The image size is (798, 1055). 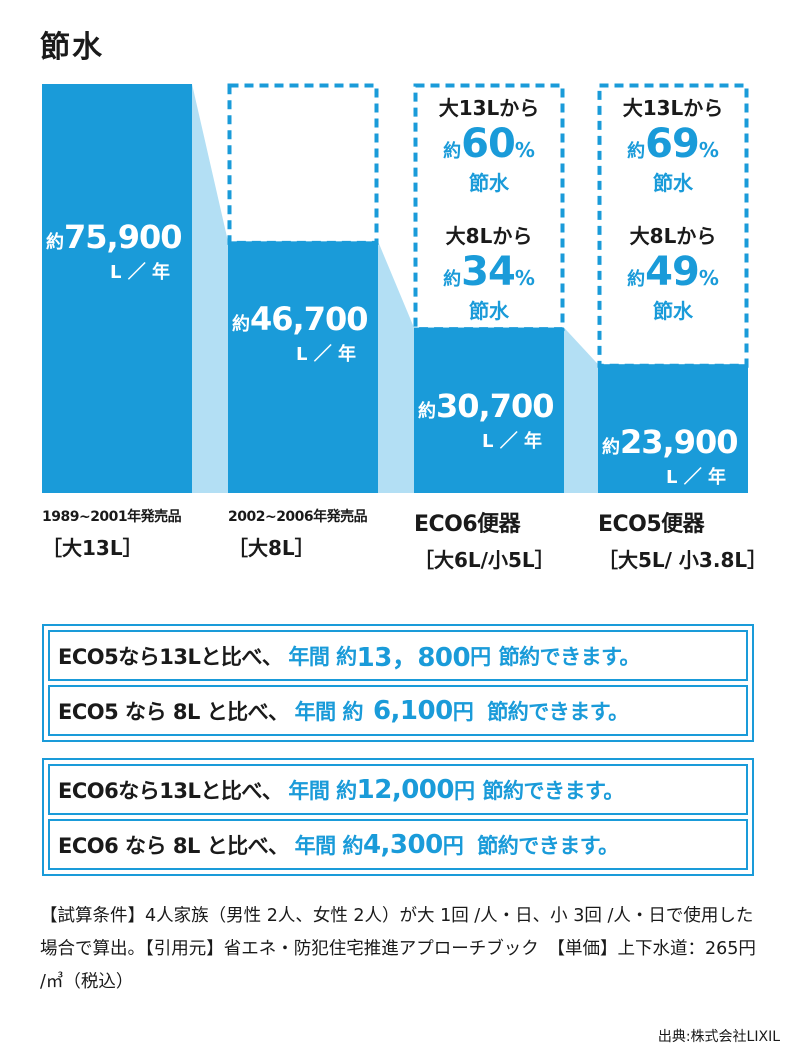 I want to click on reference-outline, so click(x=303, y=164).